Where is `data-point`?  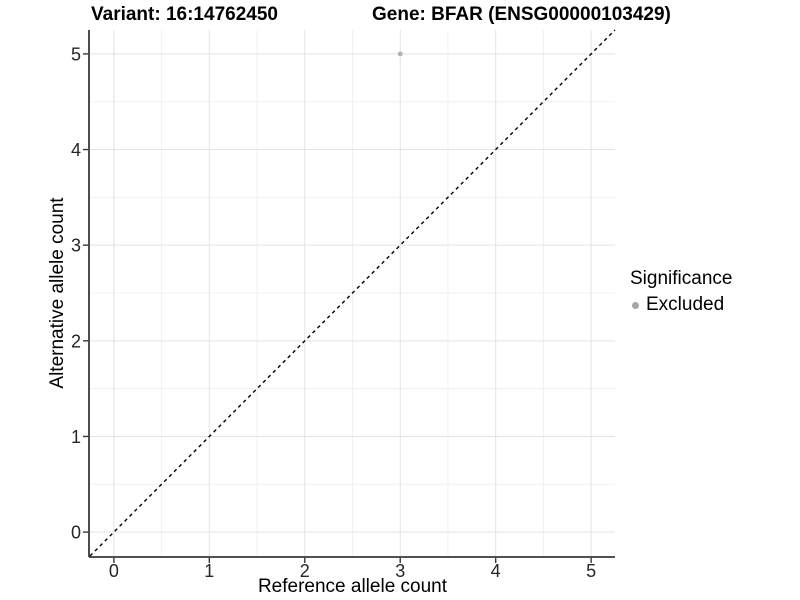 data-point is located at coordinates (400, 54).